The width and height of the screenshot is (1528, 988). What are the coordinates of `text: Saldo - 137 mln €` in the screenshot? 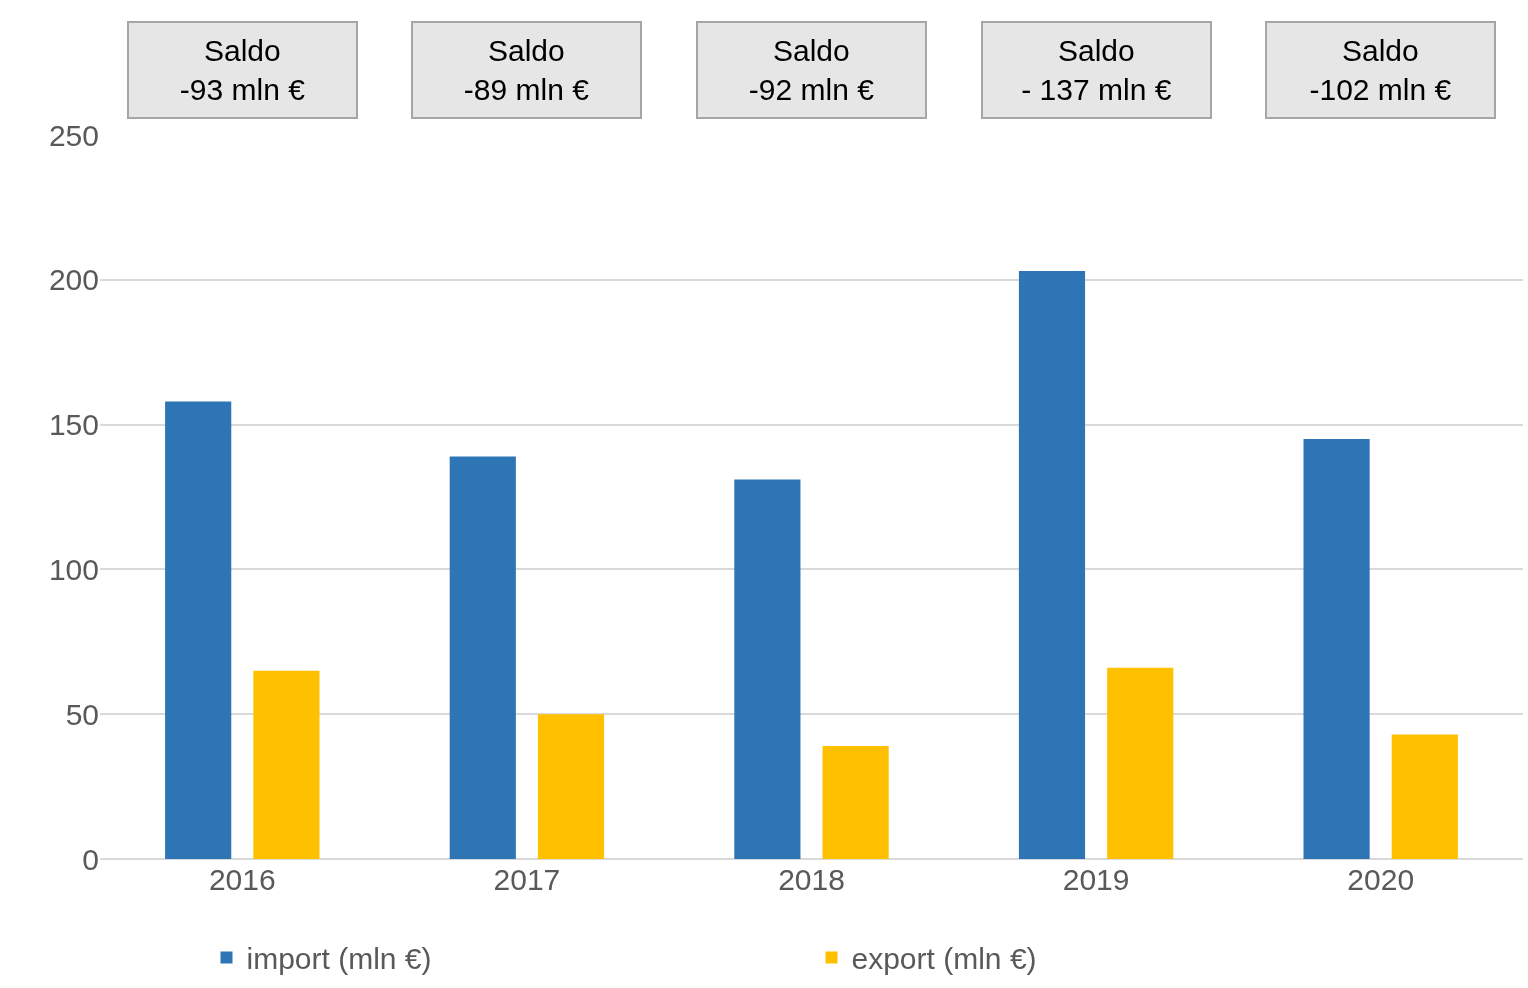 It's located at (1096, 70).